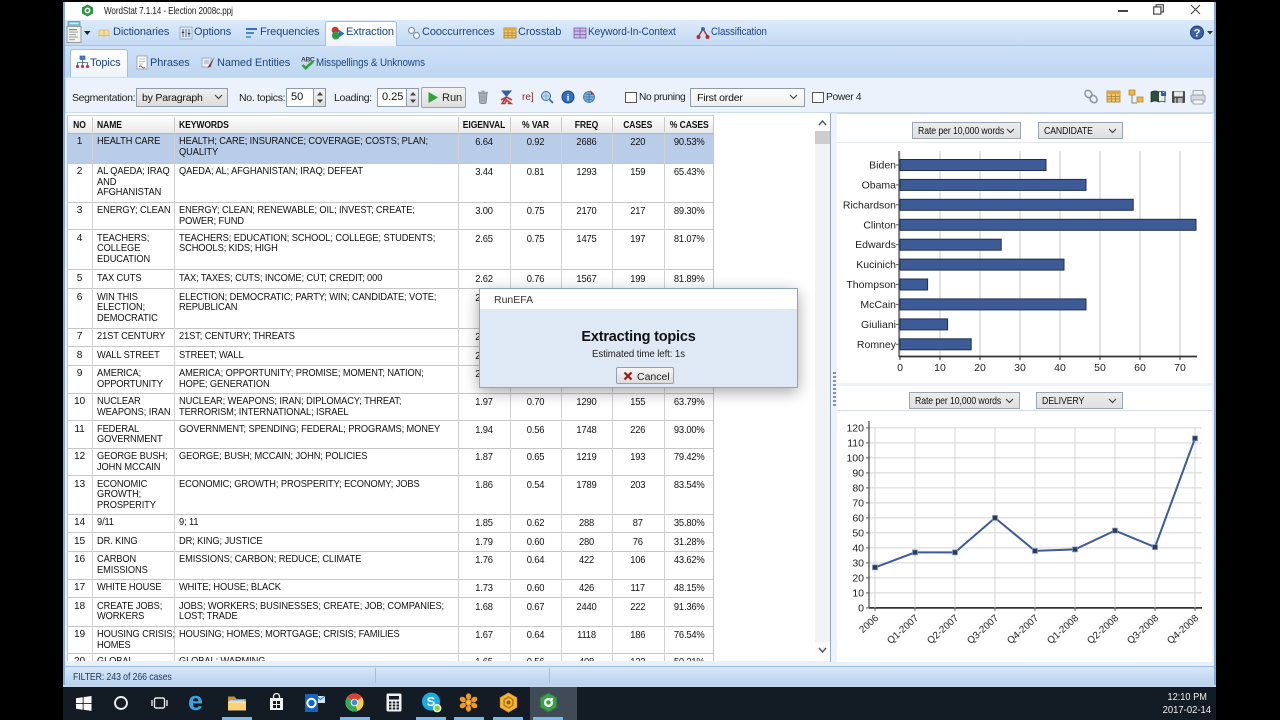 The height and width of the screenshot is (720, 1280). Describe the element at coordinates (876, 265) in the screenshot. I see `svg-text: Kucinich` at that location.